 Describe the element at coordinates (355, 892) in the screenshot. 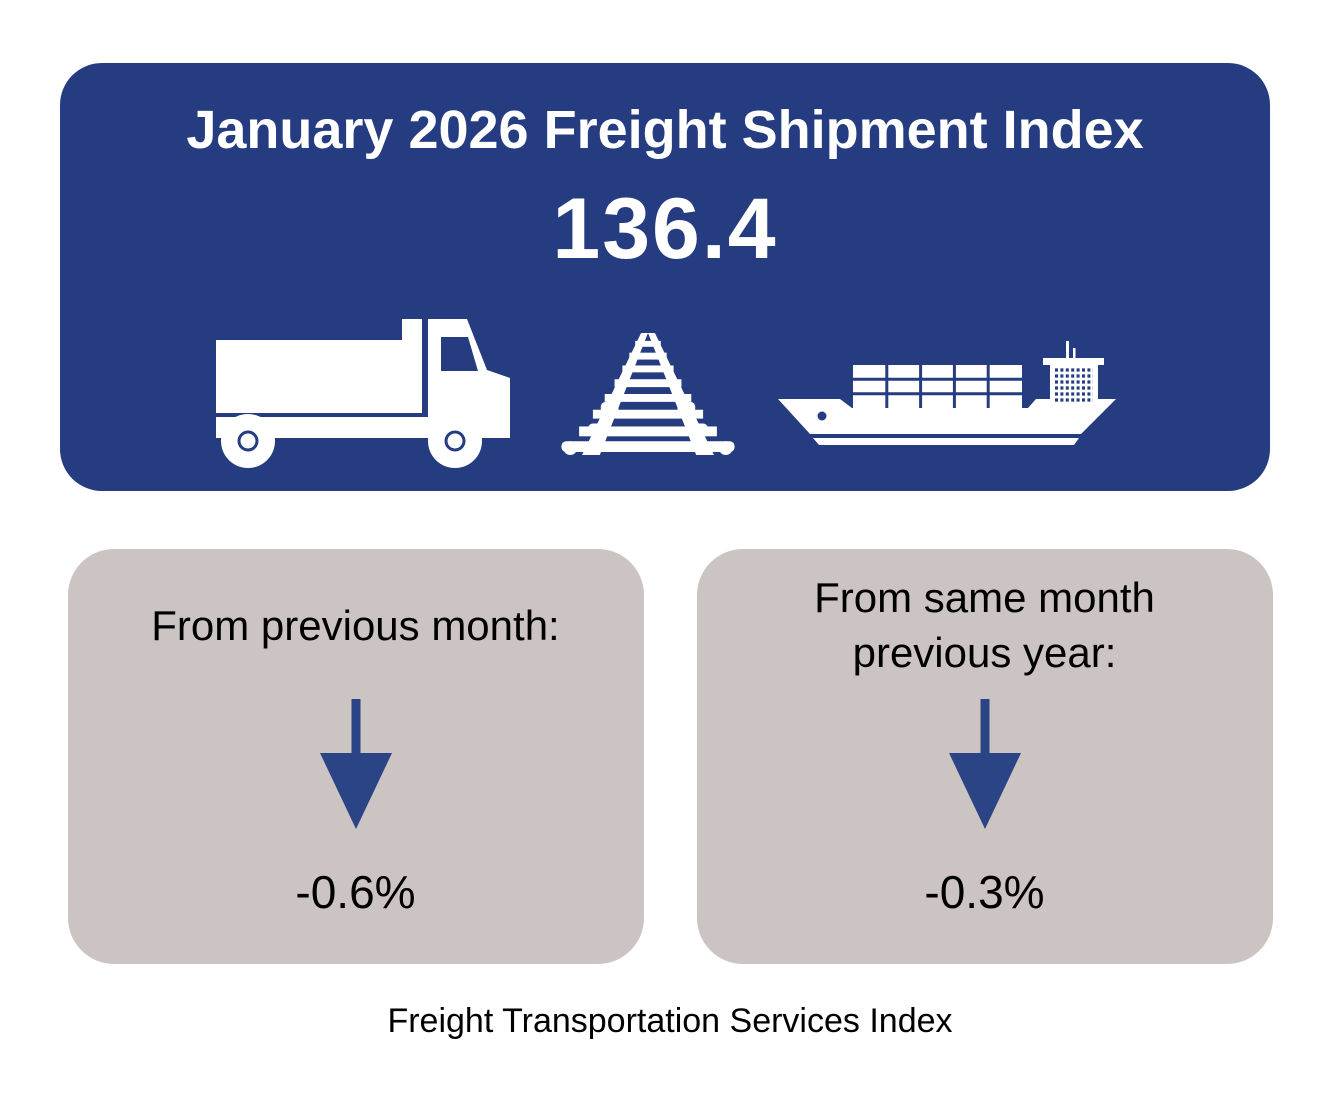

I see `card-value: -0.6%` at that location.